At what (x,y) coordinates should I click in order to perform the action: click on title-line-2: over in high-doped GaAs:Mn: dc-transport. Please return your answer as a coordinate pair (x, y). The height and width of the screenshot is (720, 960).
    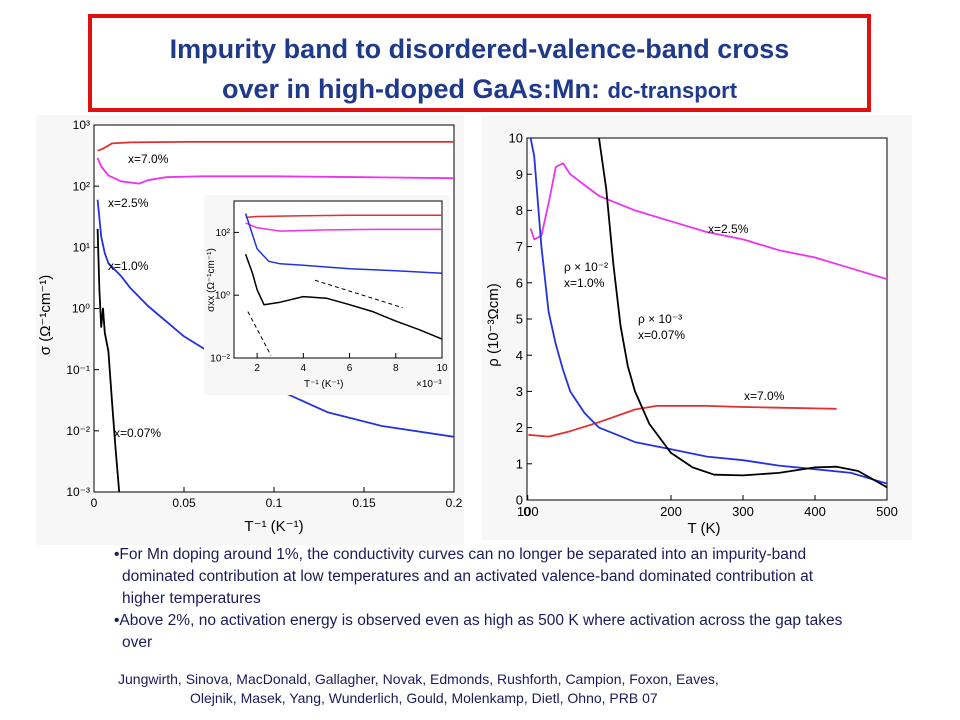
    Looking at the image, I should click on (479, 89).